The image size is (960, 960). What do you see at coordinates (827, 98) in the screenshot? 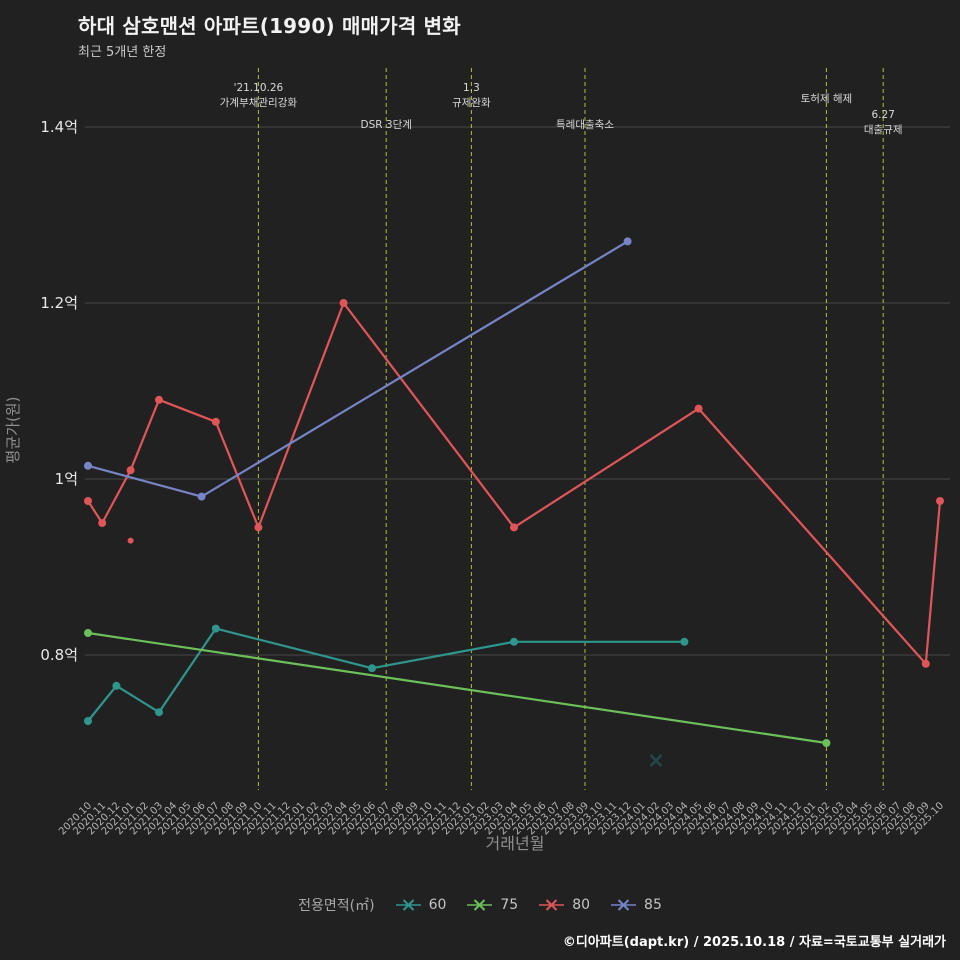
I see `event-label: 토허제 해제` at bounding box center [827, 98].